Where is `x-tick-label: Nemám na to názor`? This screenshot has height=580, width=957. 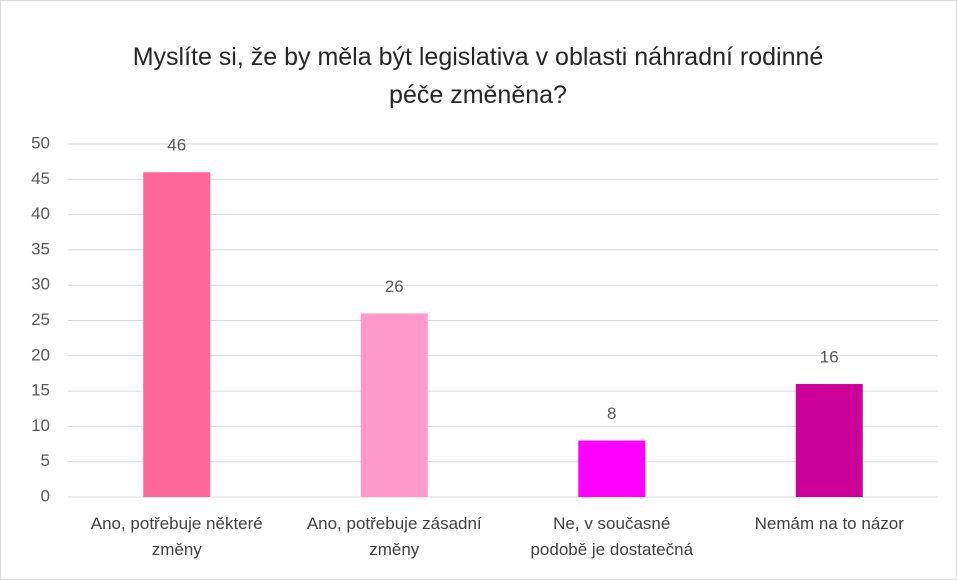
x-tick-label: Nemám na to názor is located at coordinates (829, 523).